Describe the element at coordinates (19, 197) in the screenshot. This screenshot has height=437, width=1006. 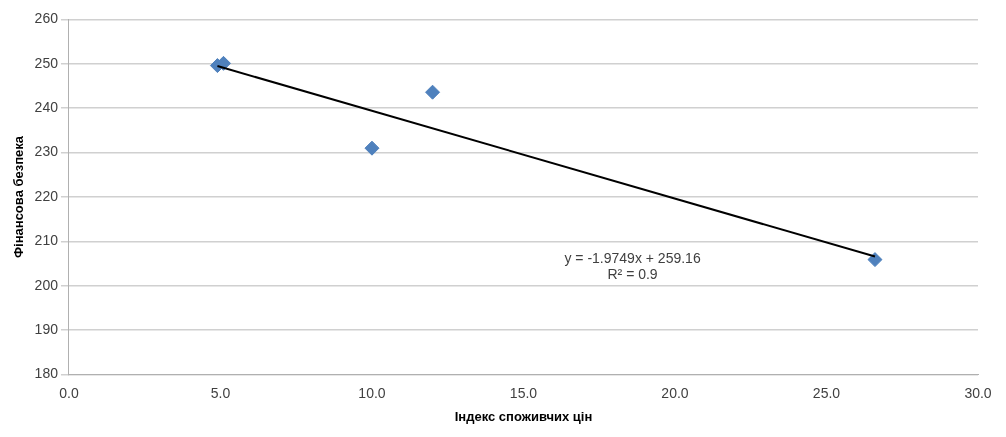
I see `y-axis-title: Фінансова безпека` at that location.